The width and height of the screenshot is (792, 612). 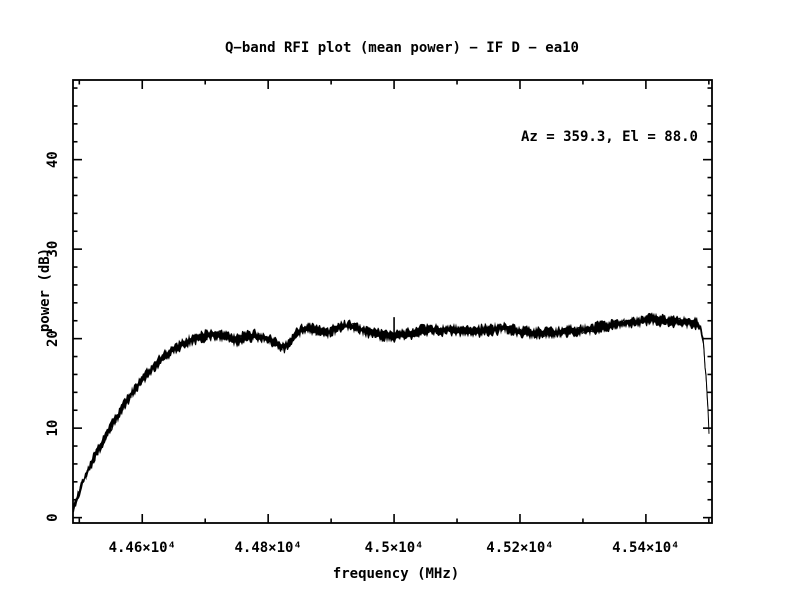 What do you see at coordinates (53, 428) in the screenshot?
I see `y-tick-label: 10` at bounding box center [53, 428].